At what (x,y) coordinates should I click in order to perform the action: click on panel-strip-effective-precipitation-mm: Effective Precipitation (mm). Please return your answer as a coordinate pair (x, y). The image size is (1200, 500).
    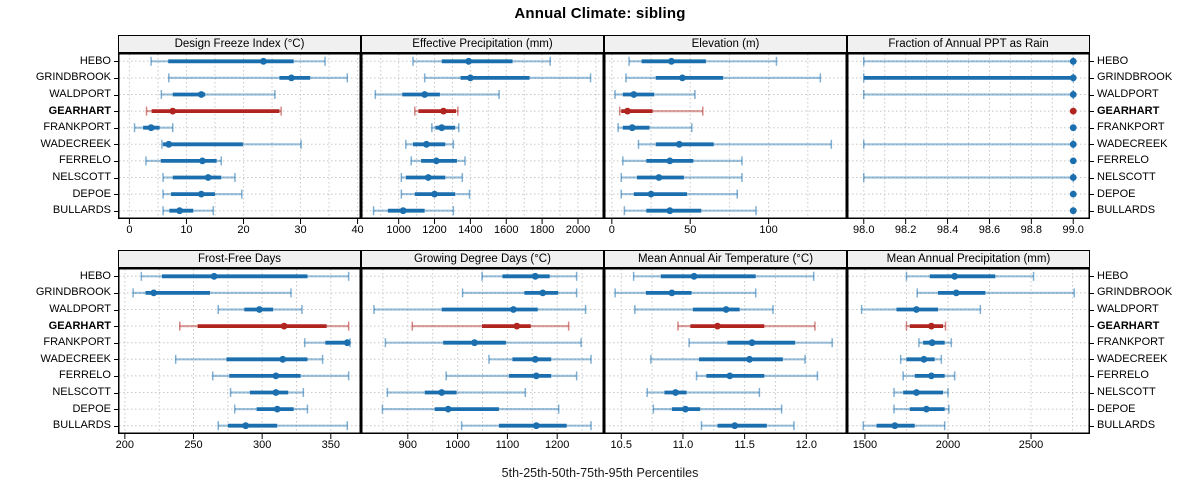
    Looking at the image, I should click on (482, 44).